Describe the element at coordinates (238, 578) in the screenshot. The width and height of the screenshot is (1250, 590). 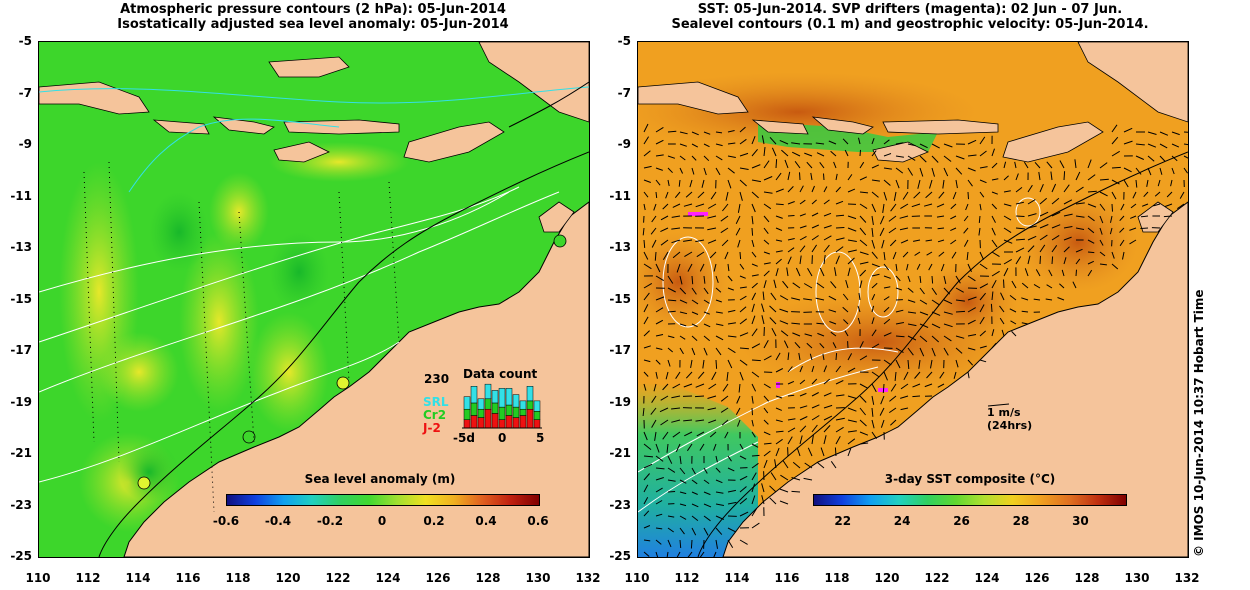
I see `lon-tick-label: 118` at that location.